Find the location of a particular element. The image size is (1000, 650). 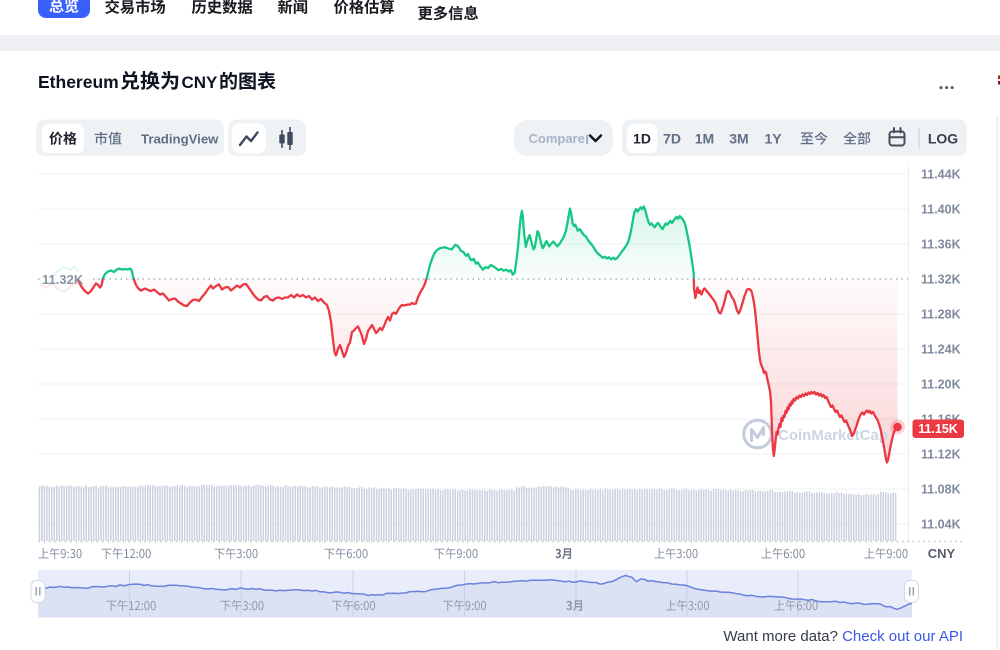

svg-text: 11.15K is located at coordinates (938, 429).